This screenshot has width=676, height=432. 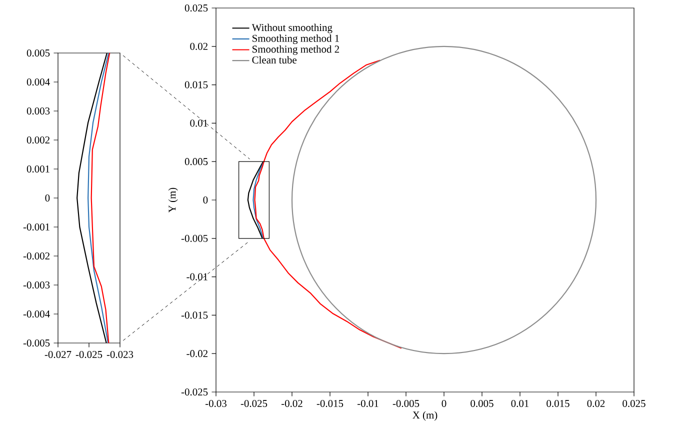 What do you see at coordinates (38, 169) in the screenshot?
I see `y-tick-label: 0.001` at bounding box center [38, 169].